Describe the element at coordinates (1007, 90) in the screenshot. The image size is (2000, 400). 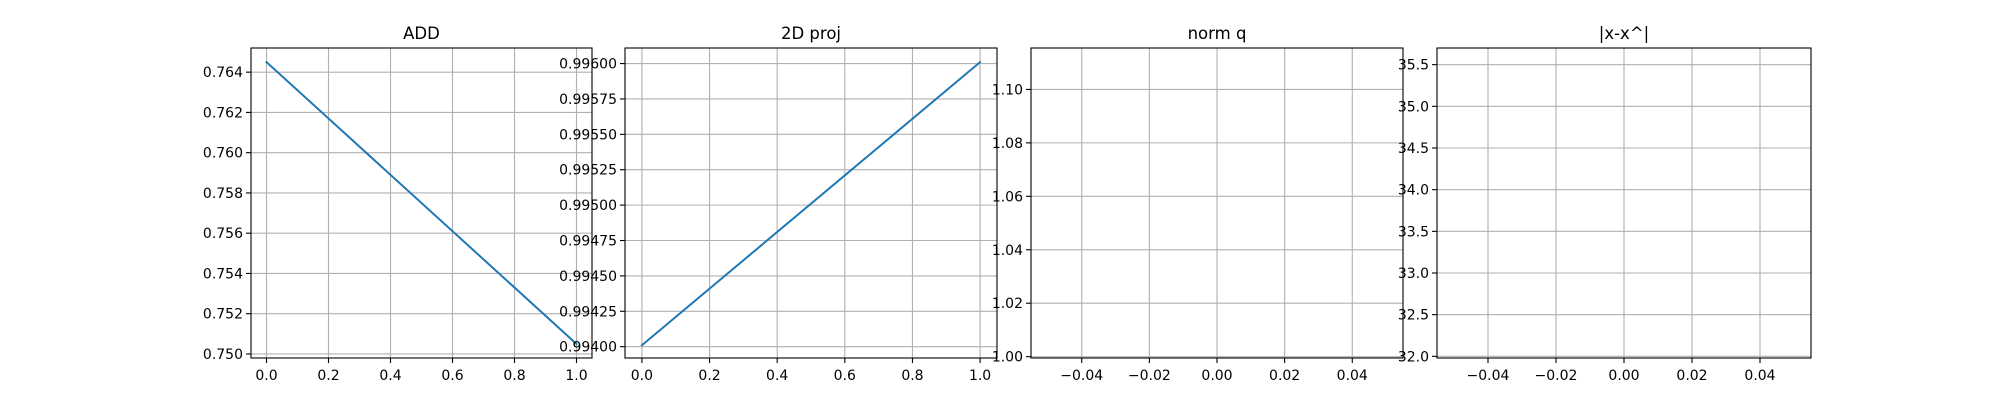
I see `y-tick-label: 1.10` at that location.